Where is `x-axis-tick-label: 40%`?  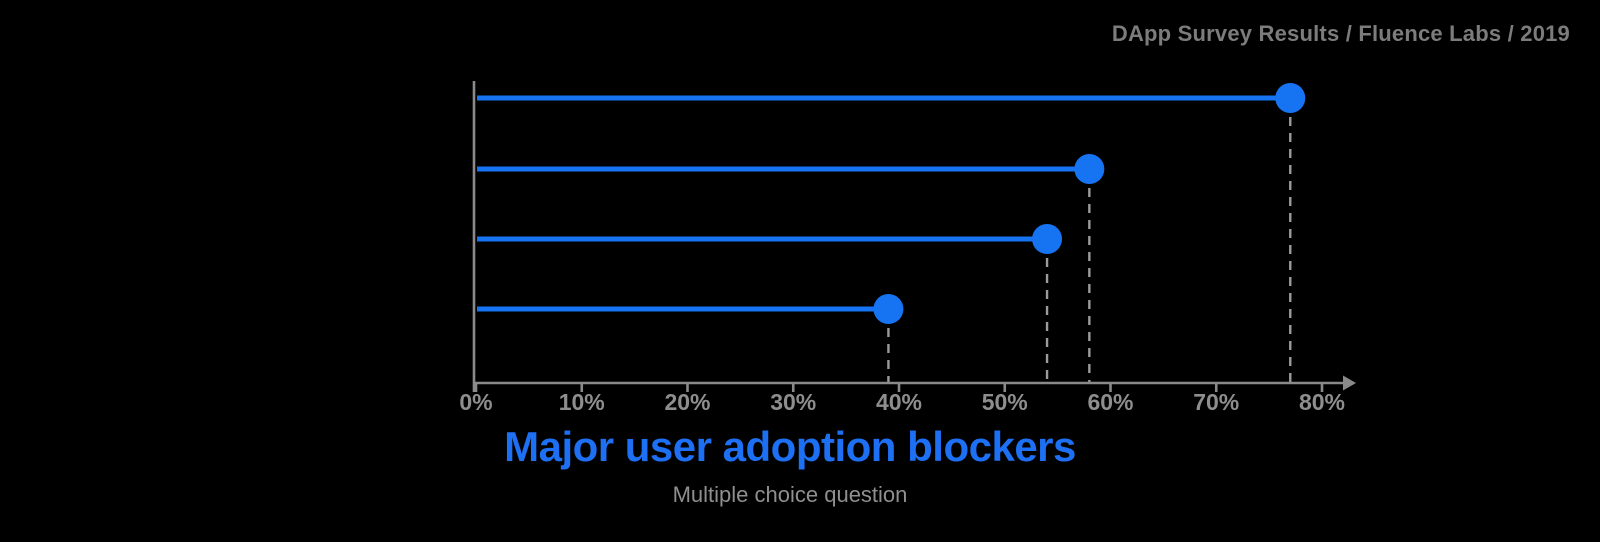
x-axis-tick-label: 40% is located at coordinates (899, 402).